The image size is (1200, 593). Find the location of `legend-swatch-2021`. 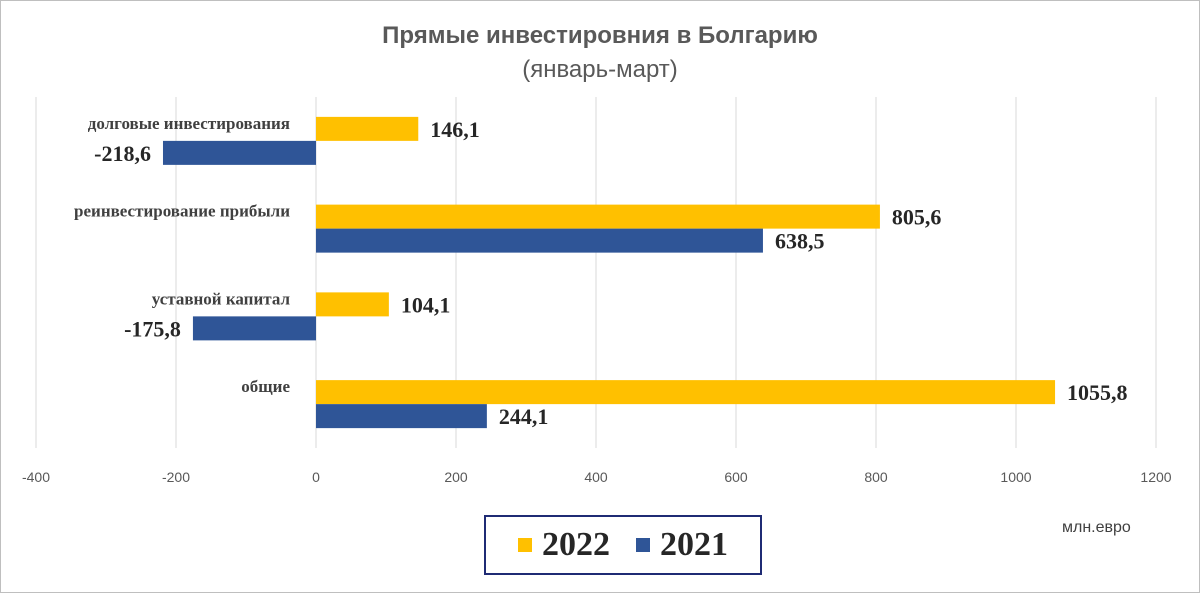

legend-swatch-2021 is located at coordinates (643, 545).